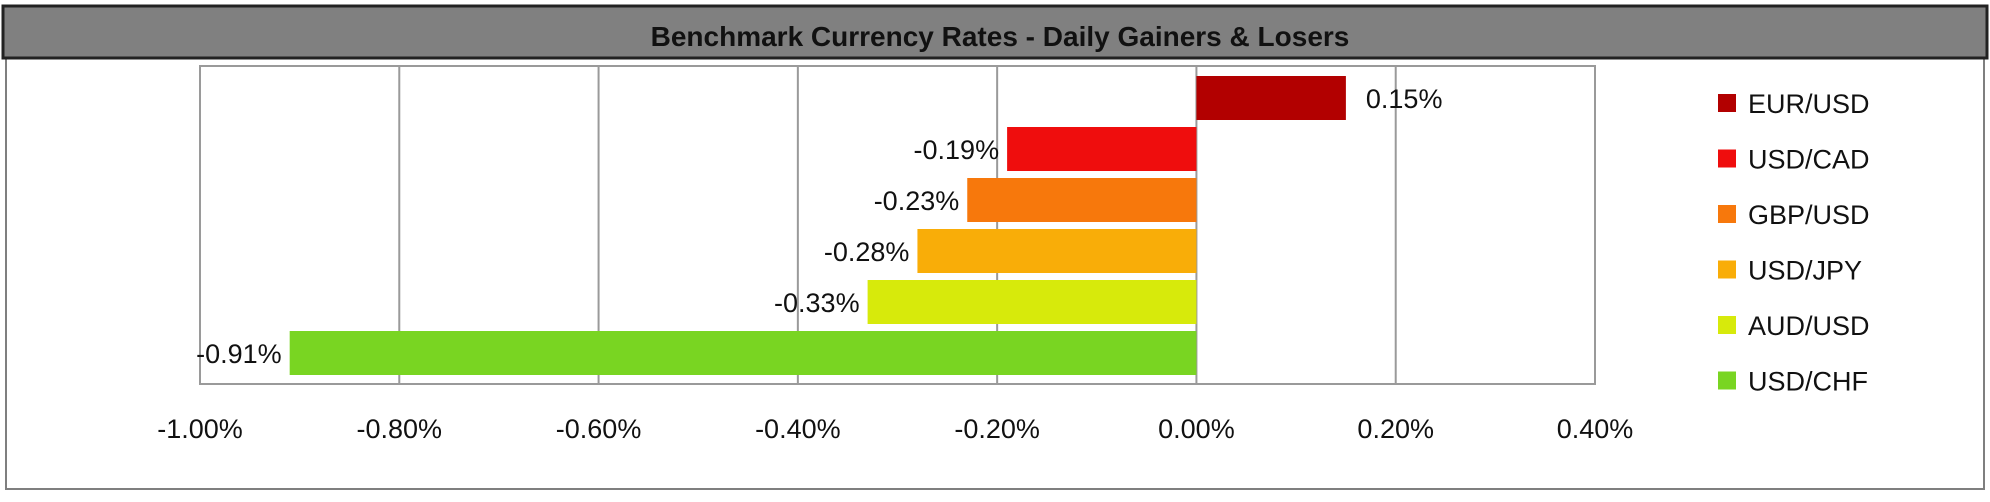 The height and width of the screenshot is (502, 1990). I want to click on legend-label: AUD/USD, so click(1809, 326).